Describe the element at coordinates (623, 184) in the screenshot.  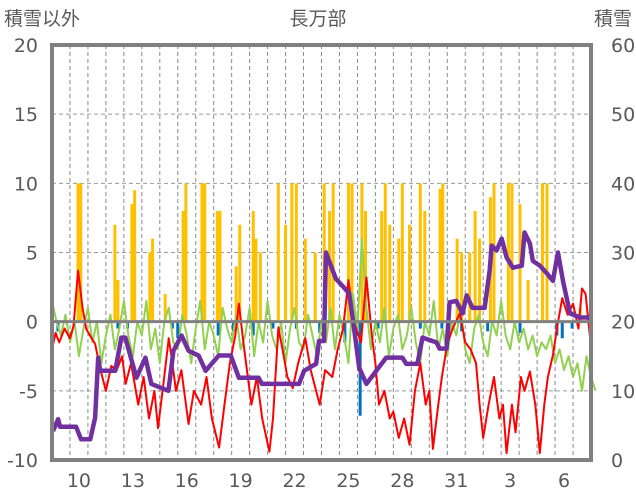
I see `y-tick-right: 40` at that location.